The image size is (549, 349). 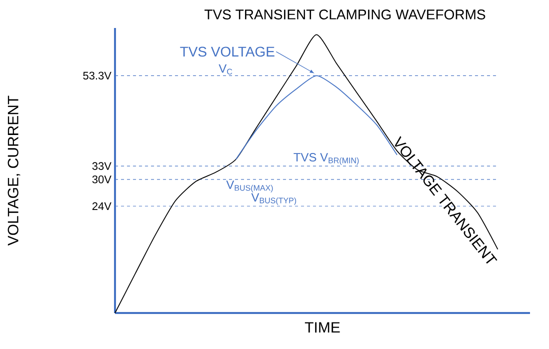 What do you see at coordinates (322, 327) in the screenshot?
I see `x-axis-title: TIME` at bounding box center [322, 327].